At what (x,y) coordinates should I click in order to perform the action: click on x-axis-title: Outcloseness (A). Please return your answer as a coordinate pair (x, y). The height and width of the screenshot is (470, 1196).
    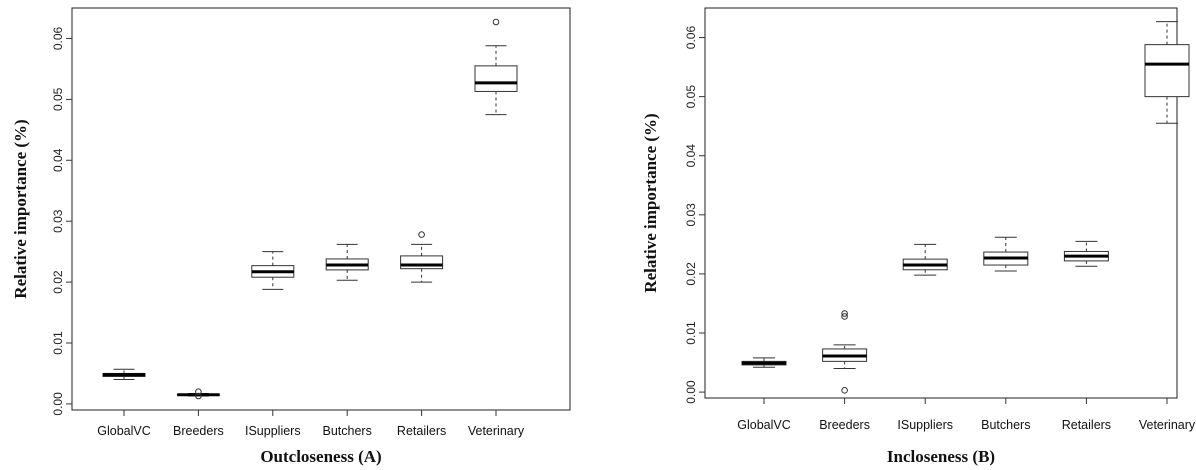
    Looking at the image, I should click on (320, 456).